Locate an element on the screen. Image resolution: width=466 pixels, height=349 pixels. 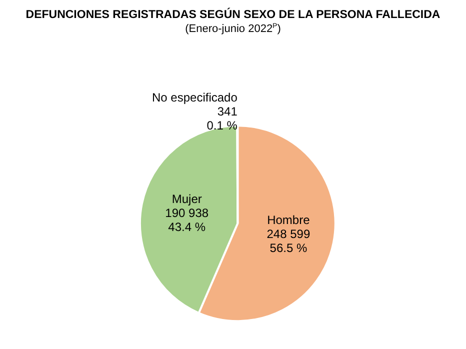
data-label: 341 0.1 % is located at coordinates (222, 118).